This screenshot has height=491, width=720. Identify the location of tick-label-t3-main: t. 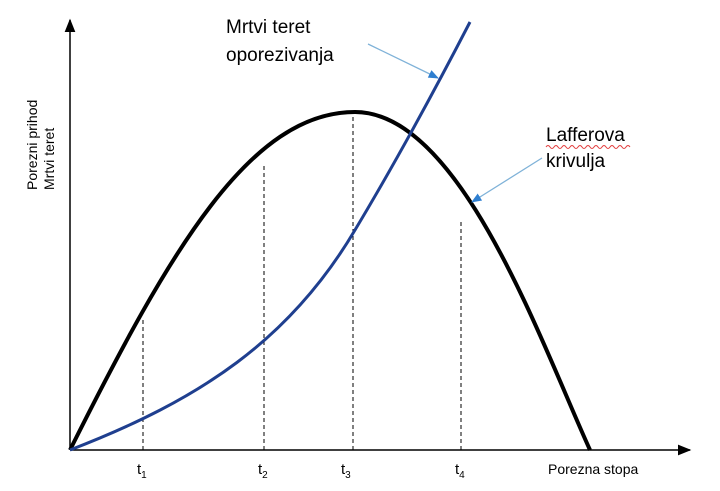
(343, 469).